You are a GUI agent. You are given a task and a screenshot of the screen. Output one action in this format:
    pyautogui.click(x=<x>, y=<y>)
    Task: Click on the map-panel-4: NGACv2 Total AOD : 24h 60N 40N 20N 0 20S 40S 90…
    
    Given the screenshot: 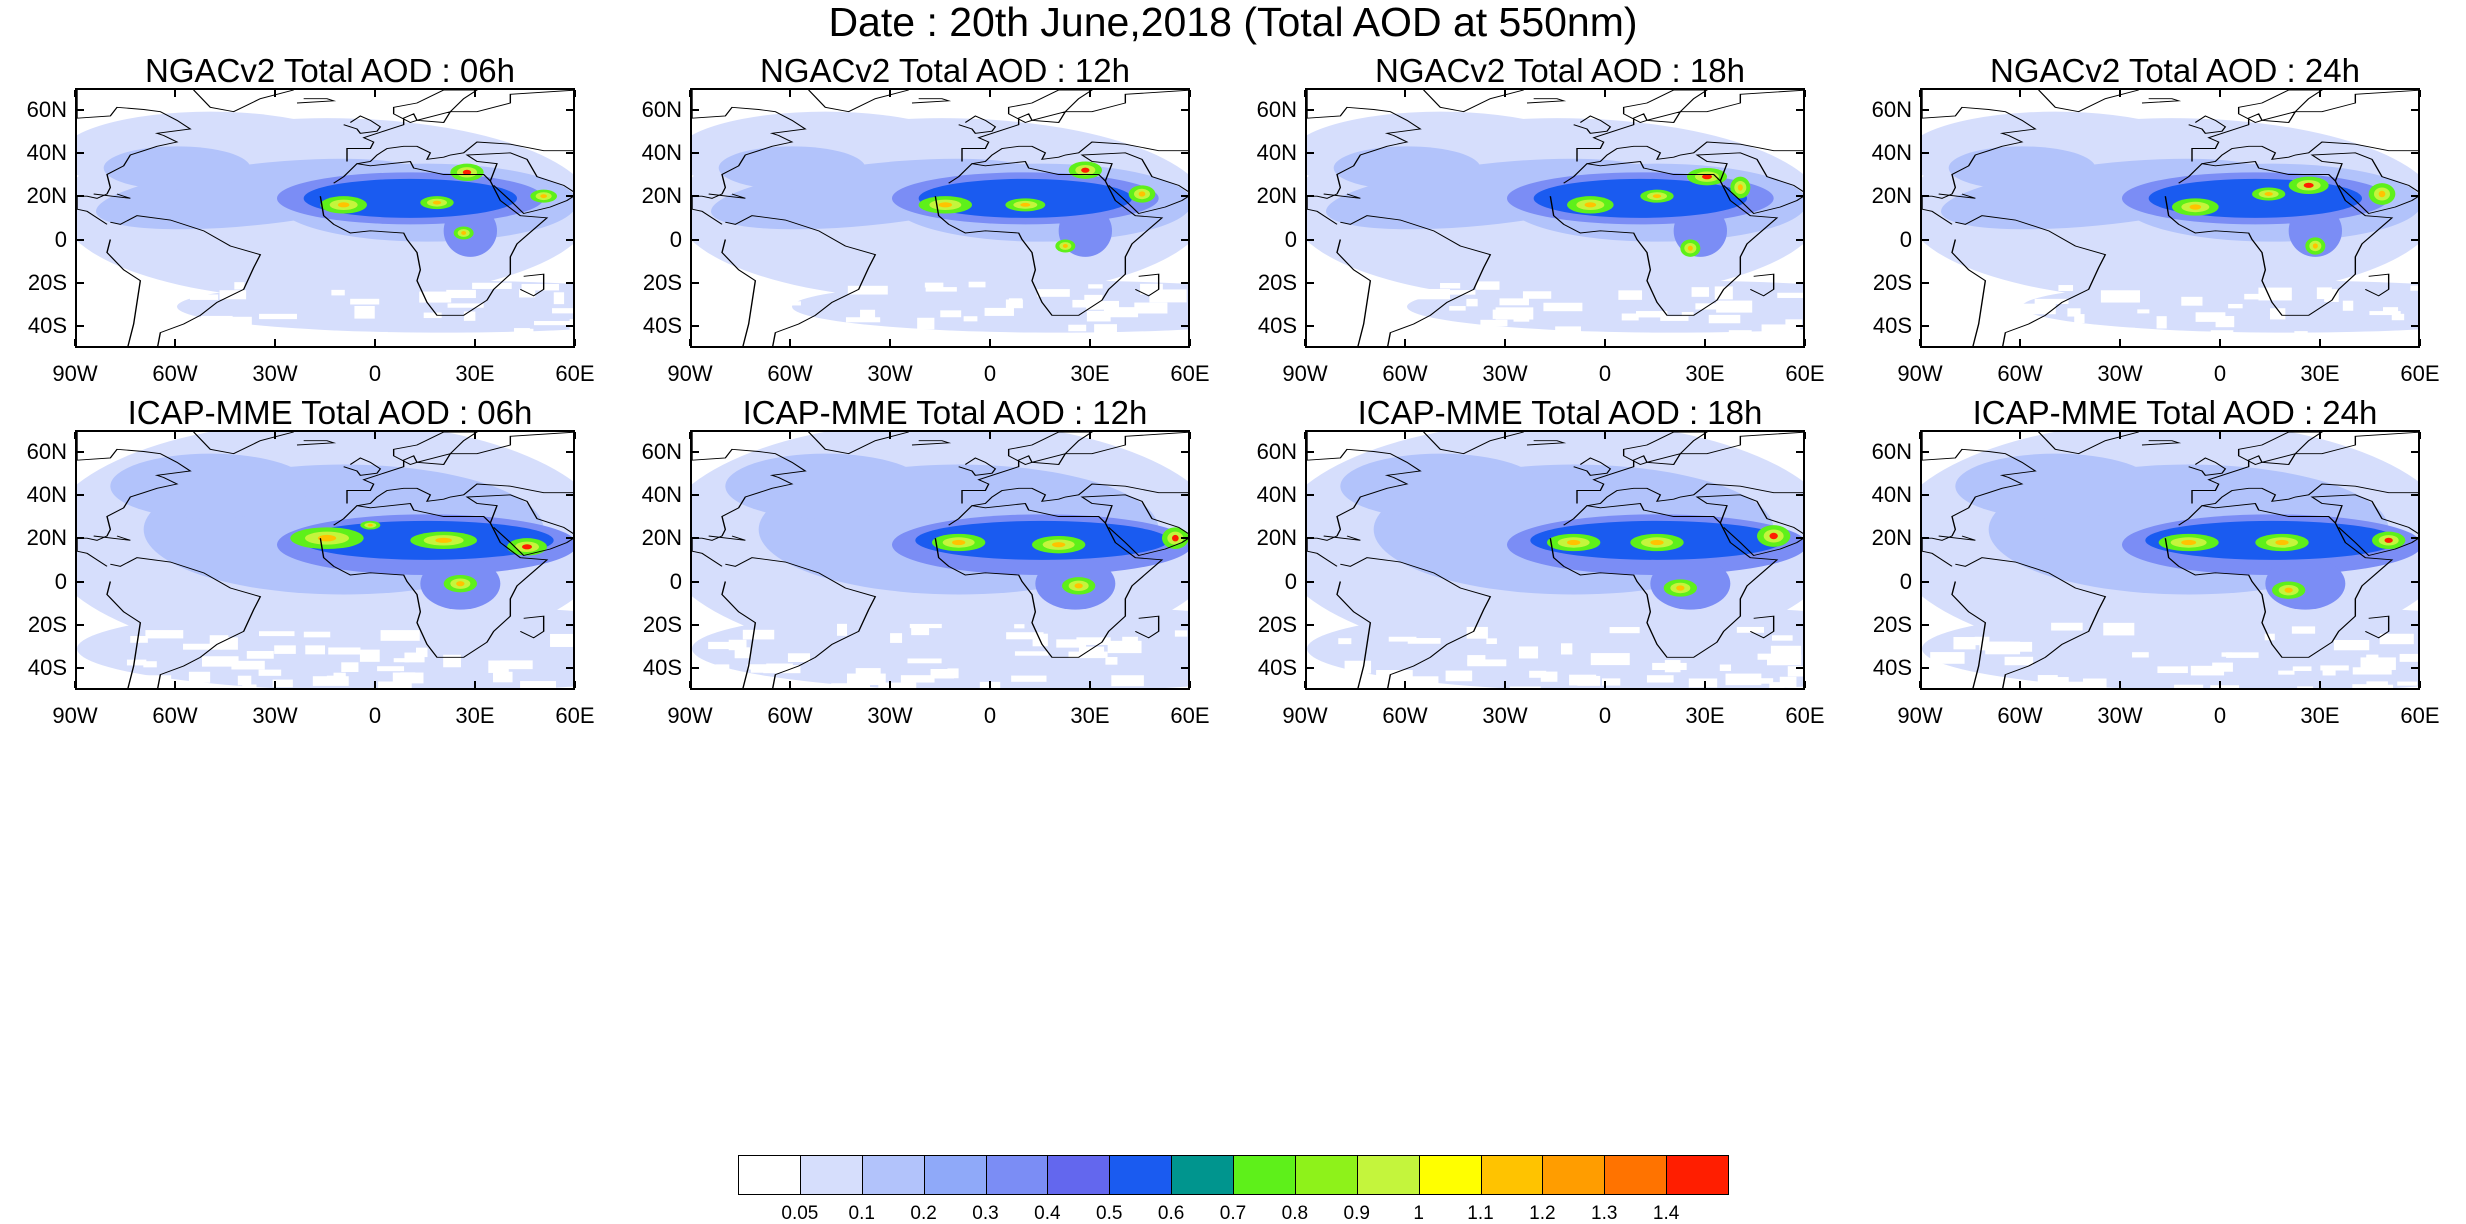 What is the action you would take?
    pyautogui.click(x=2145, y=328)
    